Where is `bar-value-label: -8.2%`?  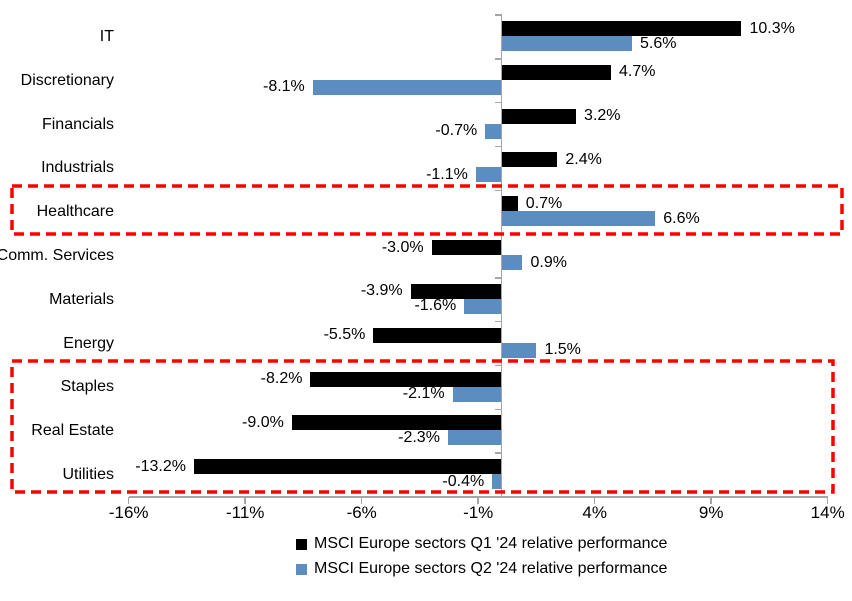
bar-value-label: -8.2% is located at coordinates (281, 379).